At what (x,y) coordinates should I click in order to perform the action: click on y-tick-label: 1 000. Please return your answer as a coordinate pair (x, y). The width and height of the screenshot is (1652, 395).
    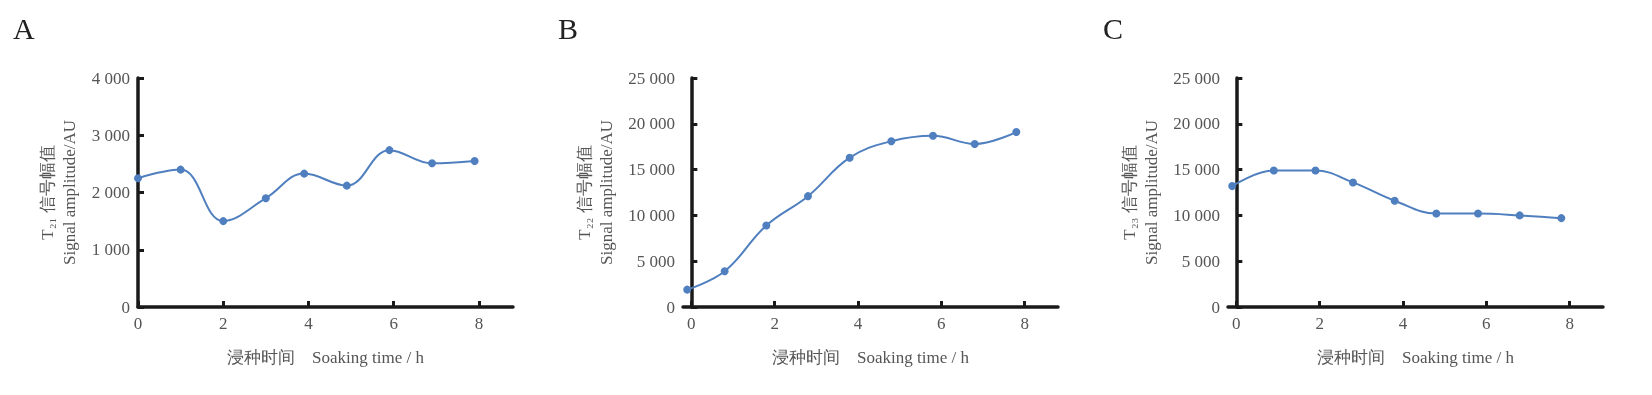
    Looking at the image, I should click on (110, 250).